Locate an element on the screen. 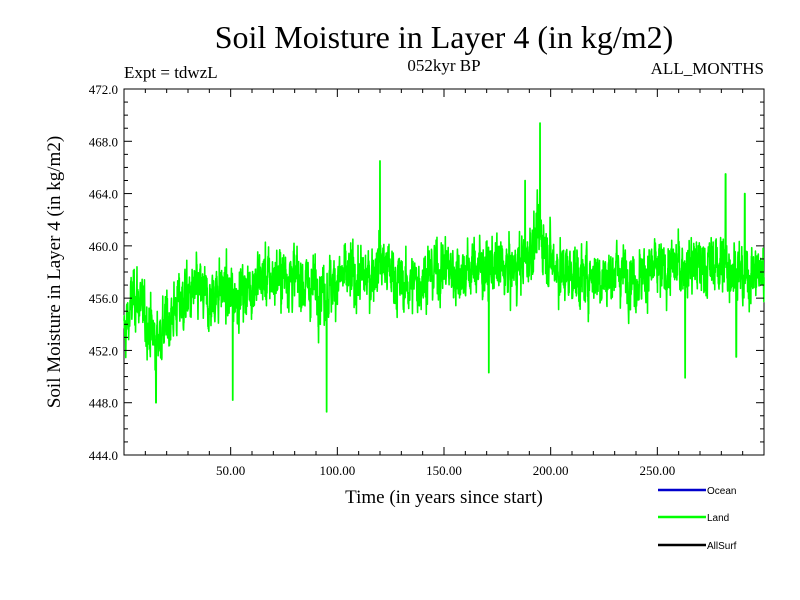 This screenshot has width=800, height=600. y-tick-label: 452.0 is located at coordinates (103, 350).